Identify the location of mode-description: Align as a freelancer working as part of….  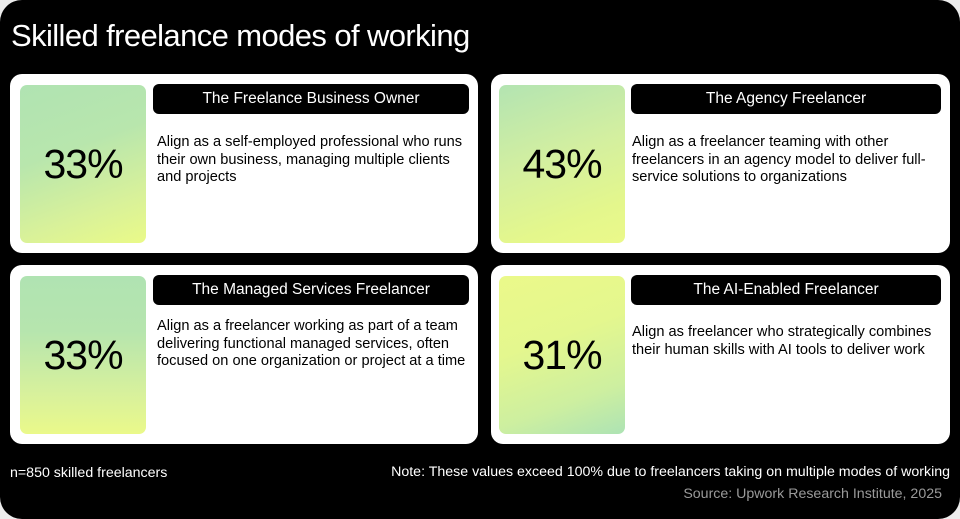
(311, 343).